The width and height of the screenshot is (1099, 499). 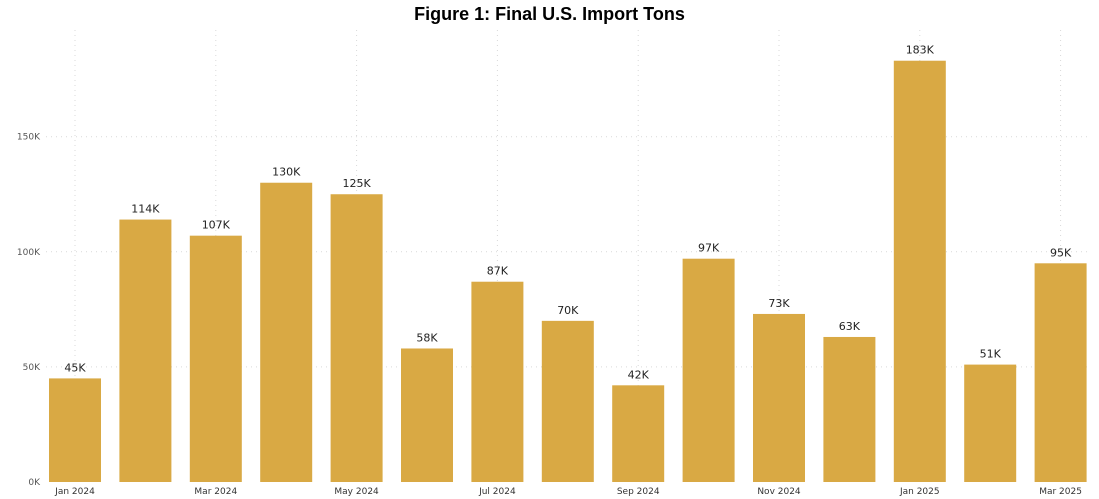 I want to click on x-tick-label: Jan 2024, so click(x=74, y=492).